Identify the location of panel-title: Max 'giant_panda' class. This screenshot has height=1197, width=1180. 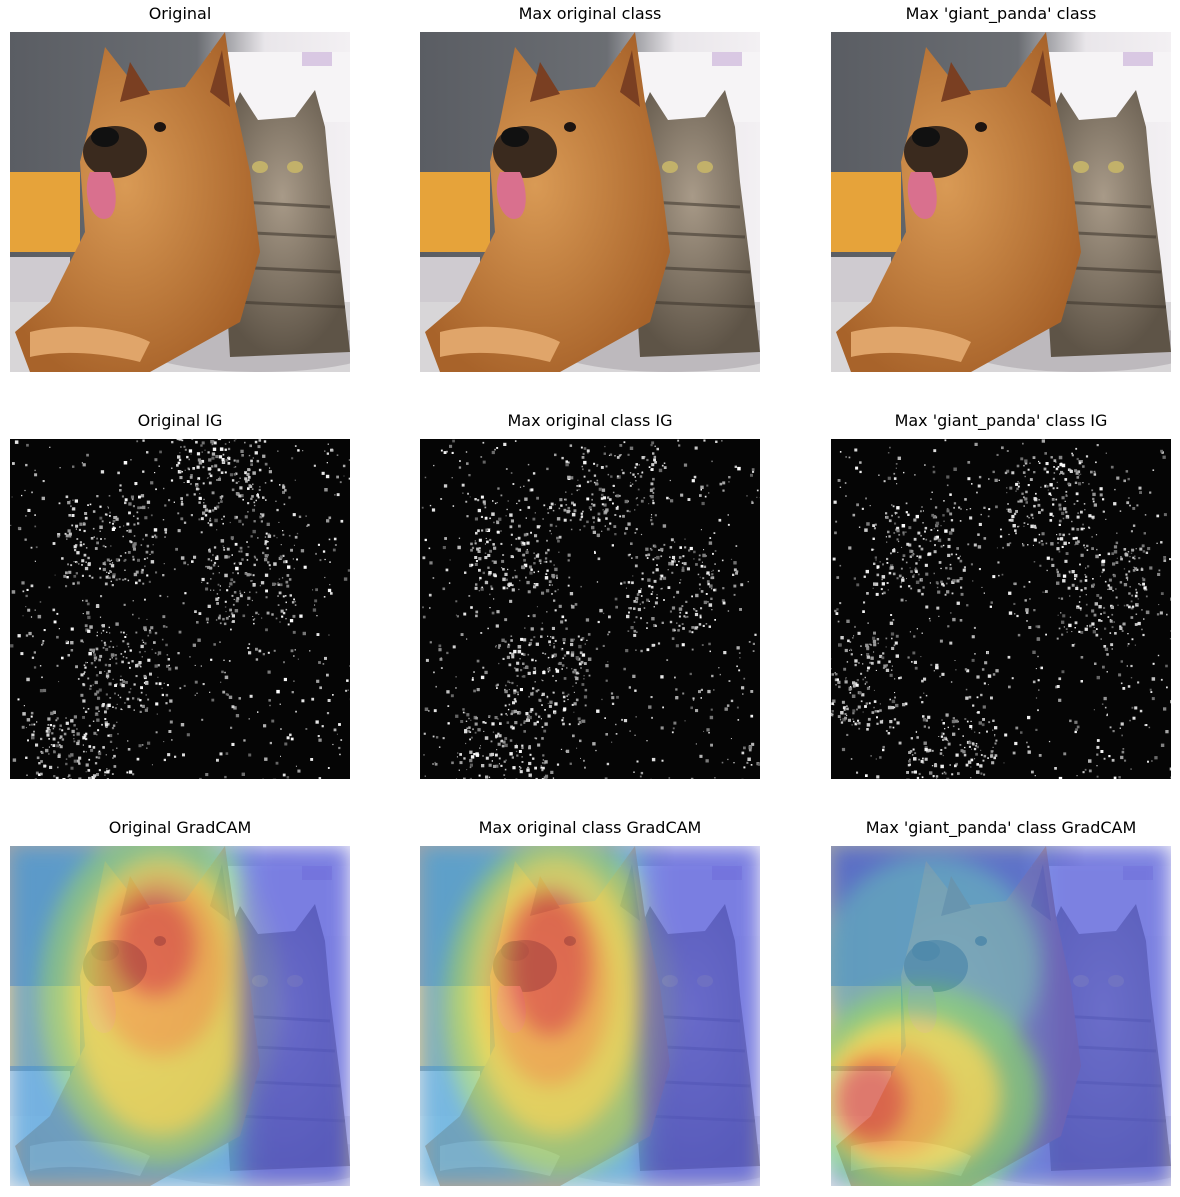
(1001, 13).